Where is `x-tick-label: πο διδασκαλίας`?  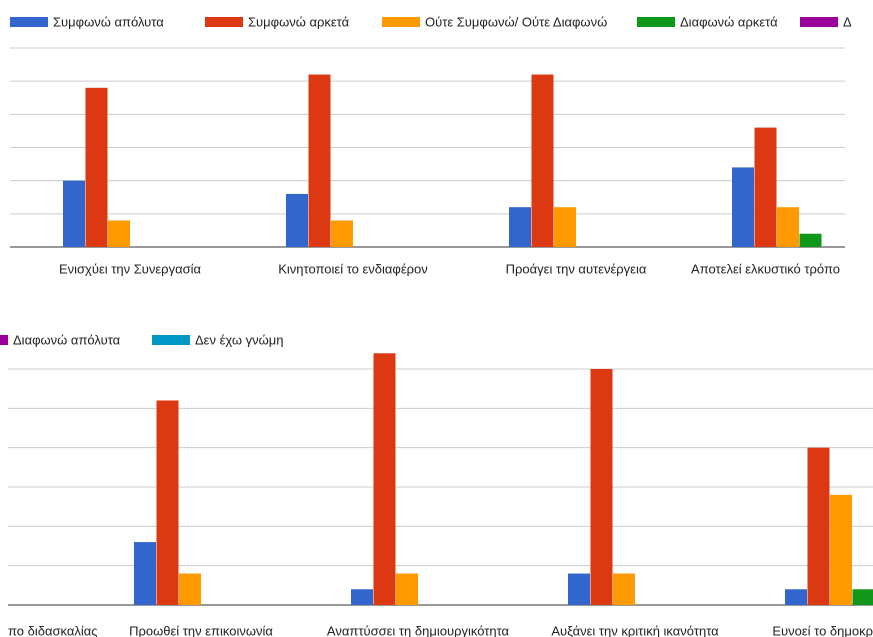 x-tick-label: πο διδασκαλίας is located at coordinates (53, 630).